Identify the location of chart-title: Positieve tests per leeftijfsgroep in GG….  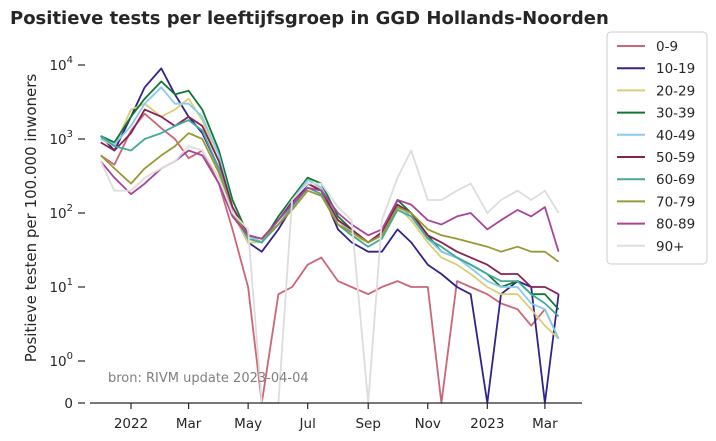
(309, 18).